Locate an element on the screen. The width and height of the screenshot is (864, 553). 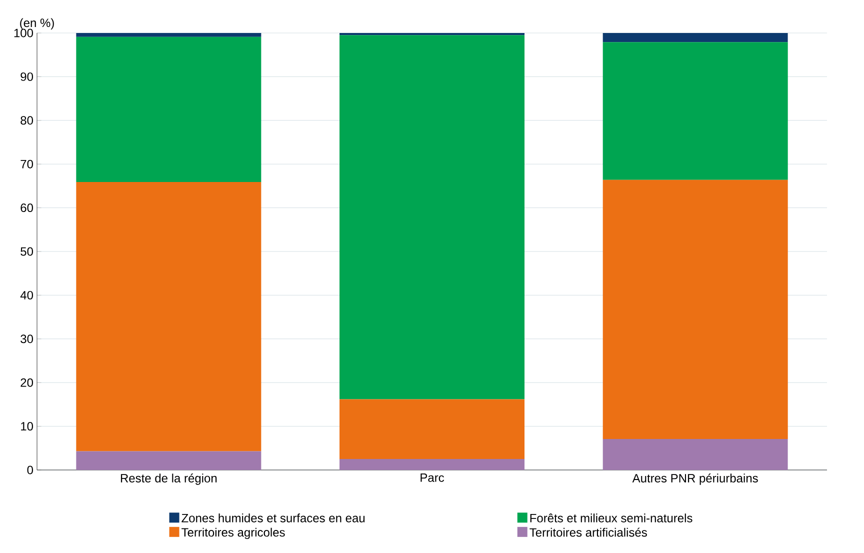
y-tick-label: 0 is located at coordinates (30, 470).